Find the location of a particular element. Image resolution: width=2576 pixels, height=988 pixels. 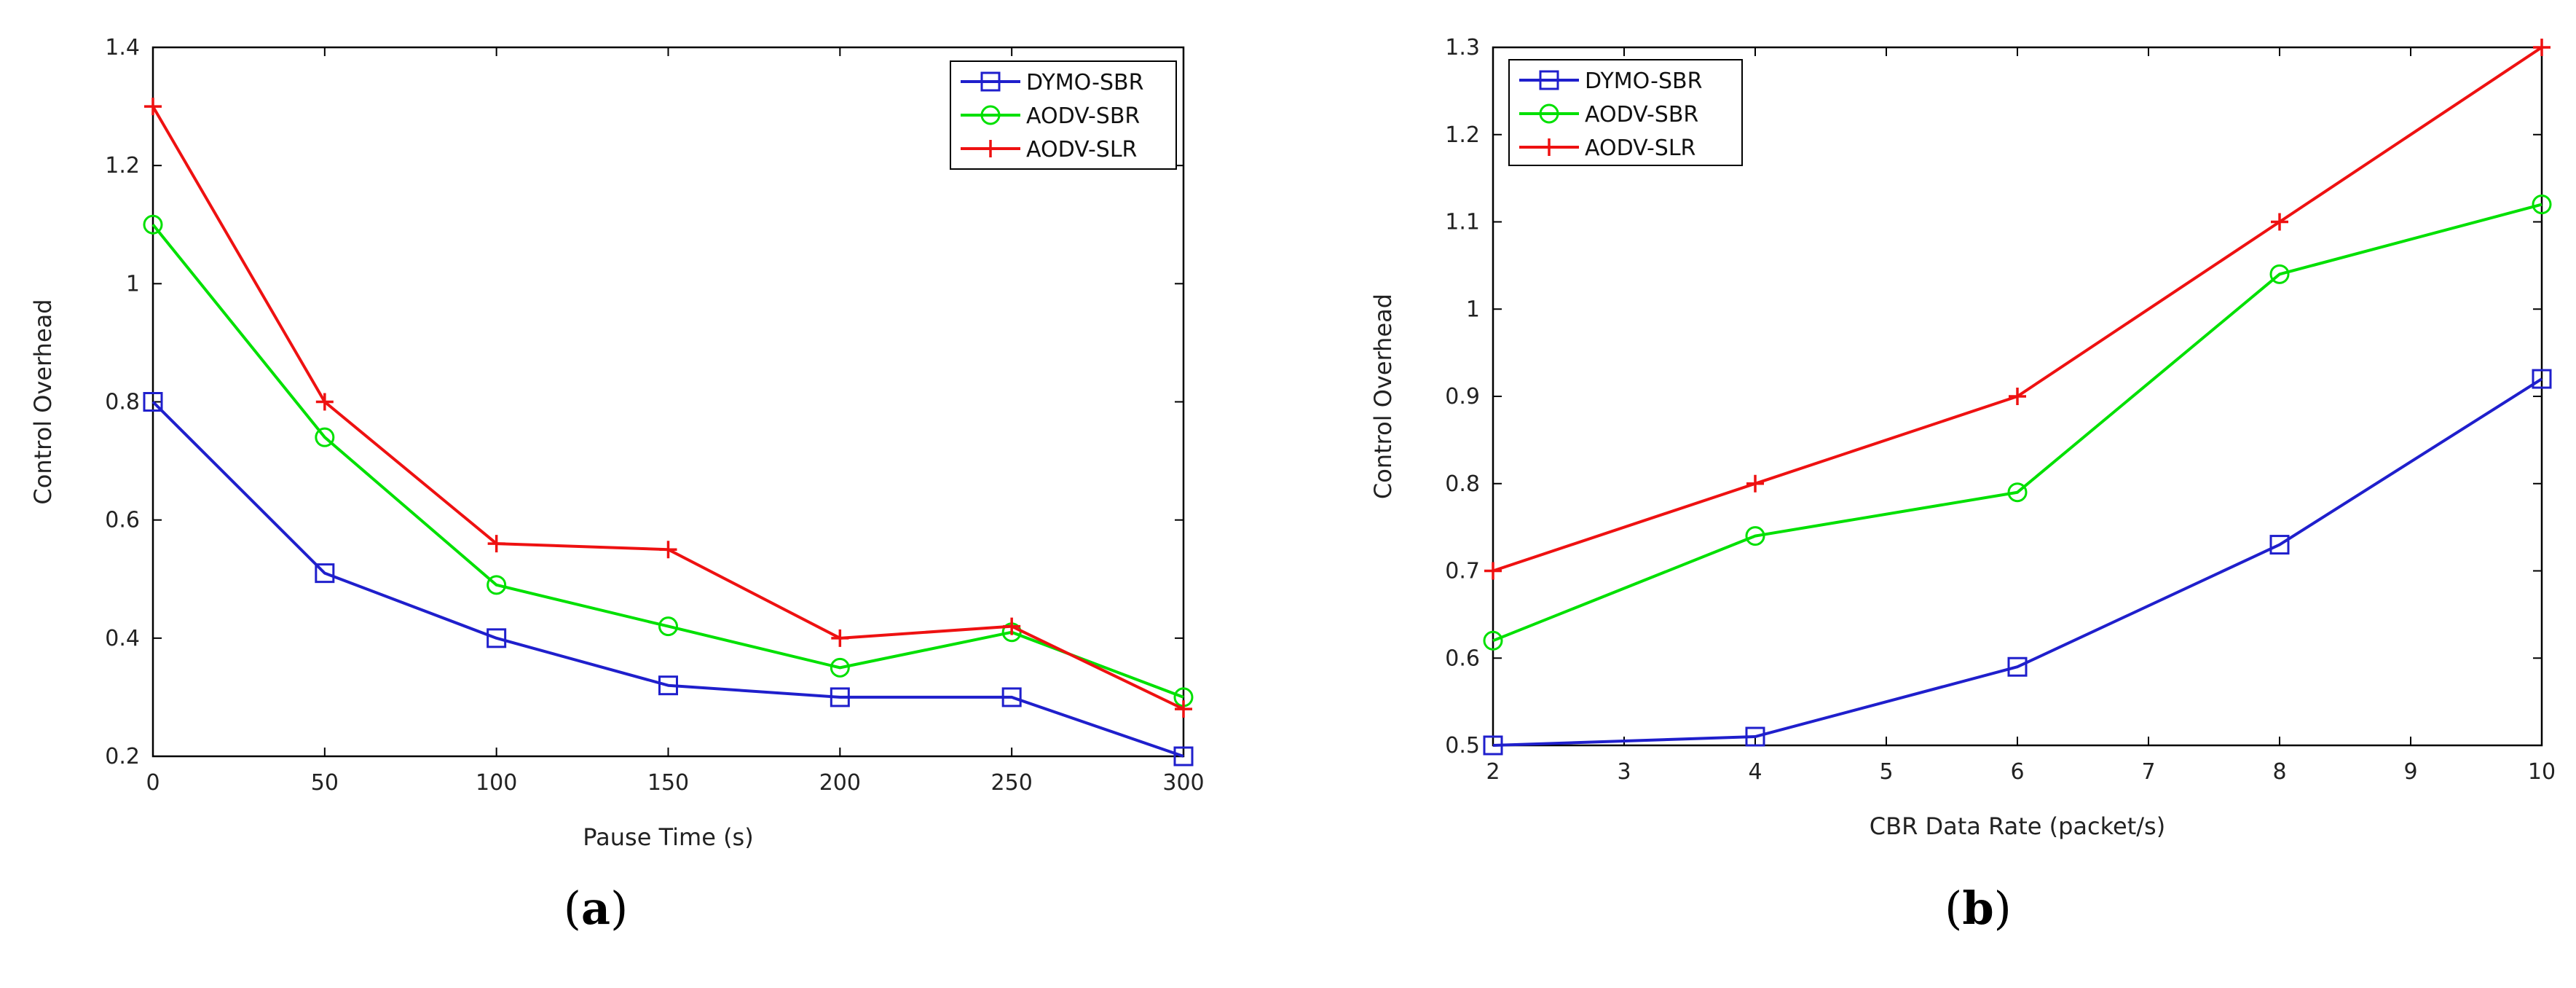

caption-letter: a is located at coordinates (595, 908).